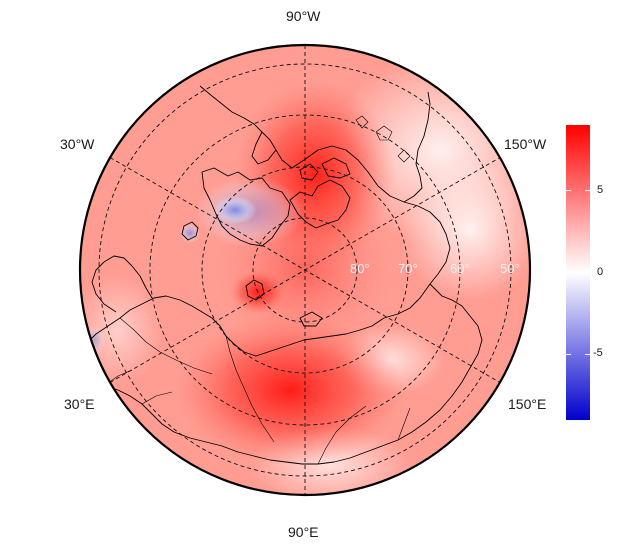  I want to click on kamchatka-coast, so click(456, 326).